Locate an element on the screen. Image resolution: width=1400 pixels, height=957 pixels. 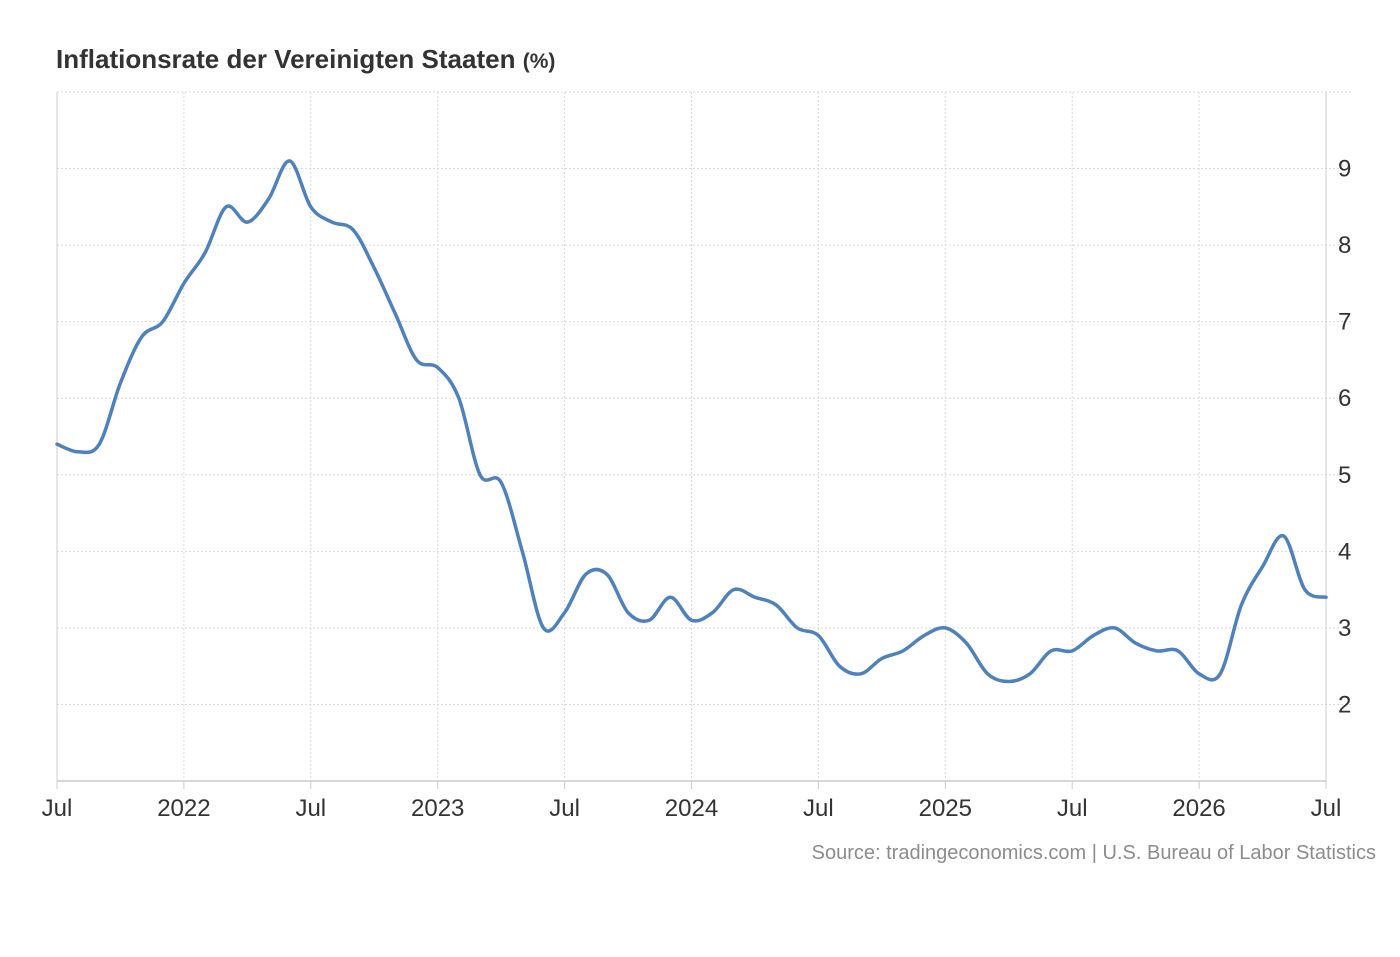
y-tick-label: 5 is located at coordinates (1344, 475).